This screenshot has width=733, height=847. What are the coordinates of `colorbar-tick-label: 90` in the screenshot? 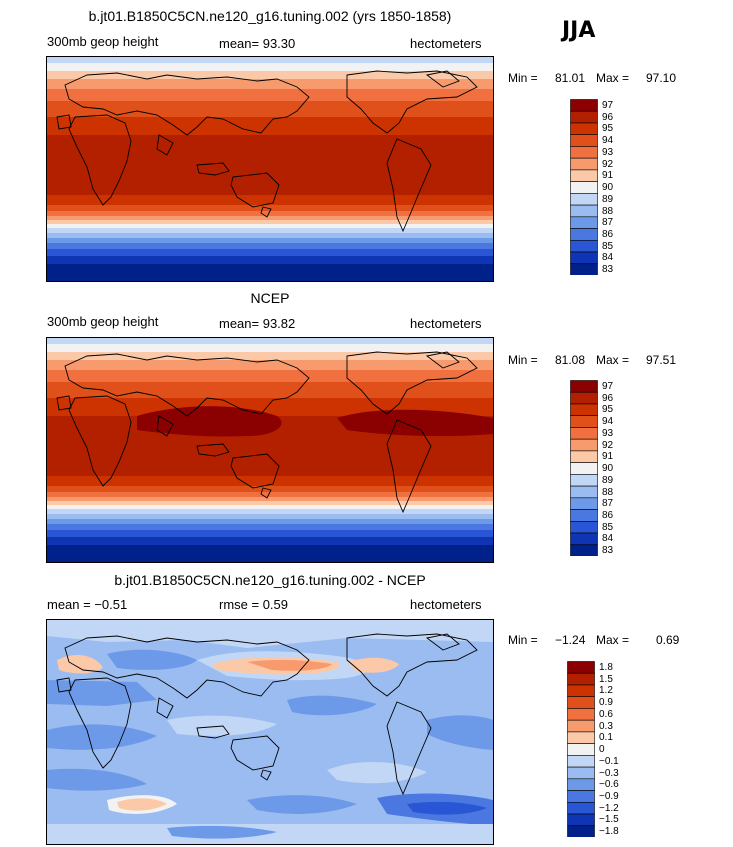 It's located at (608, 187).